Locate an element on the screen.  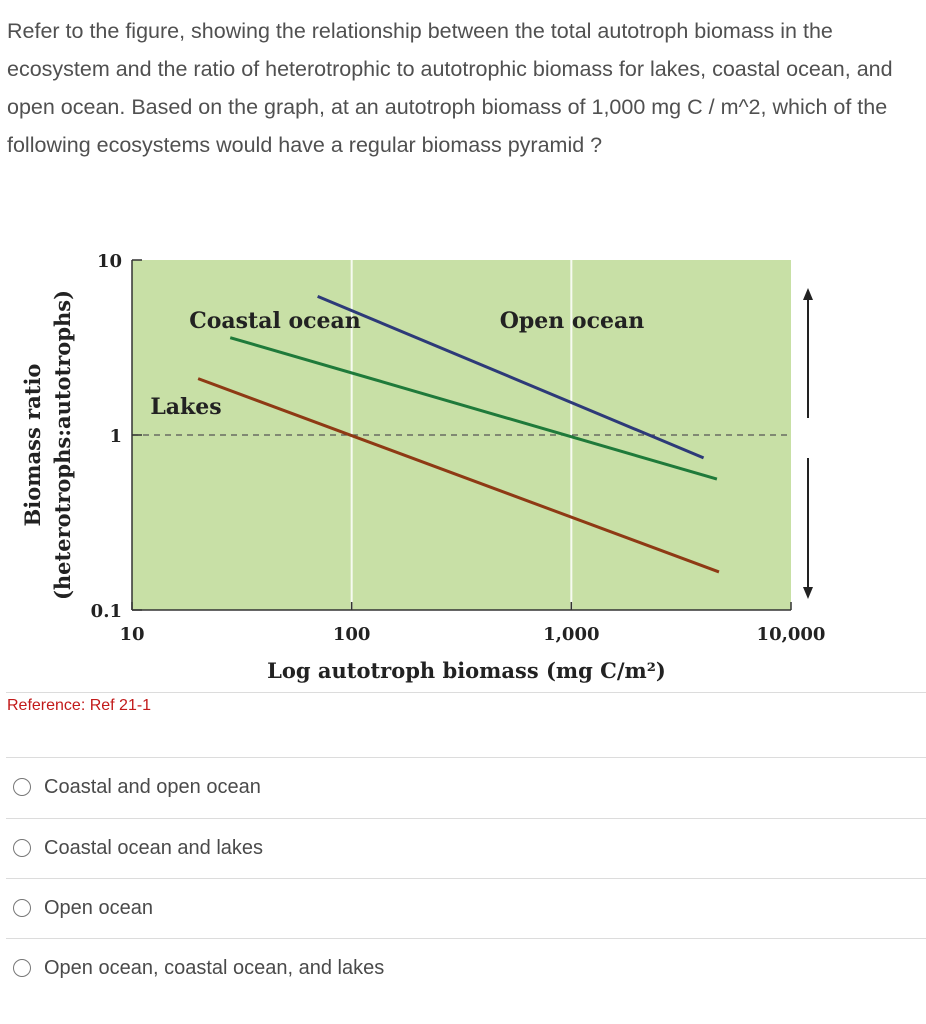
option-label: Coastal ocean and lakes is located at coordinates (154, 847).